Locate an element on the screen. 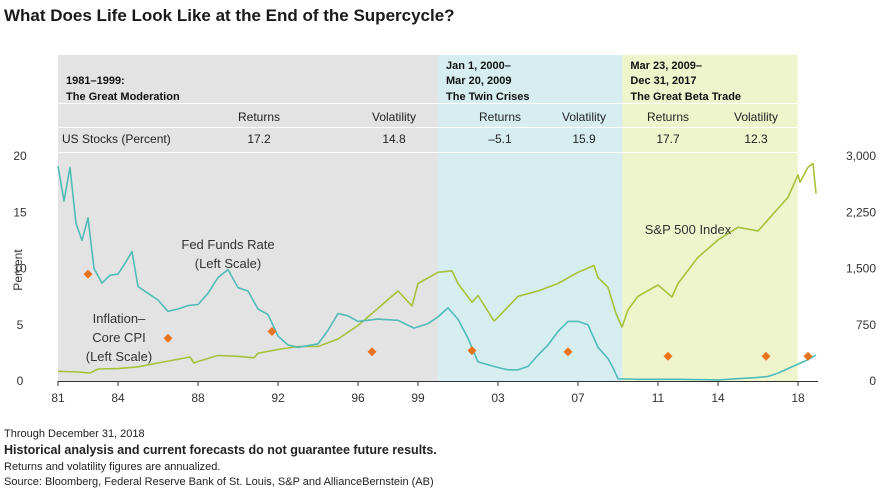 The width and height of the screenshot is (880, 491). y-left-tick-label: 5 is located at coordinates (20, 325).